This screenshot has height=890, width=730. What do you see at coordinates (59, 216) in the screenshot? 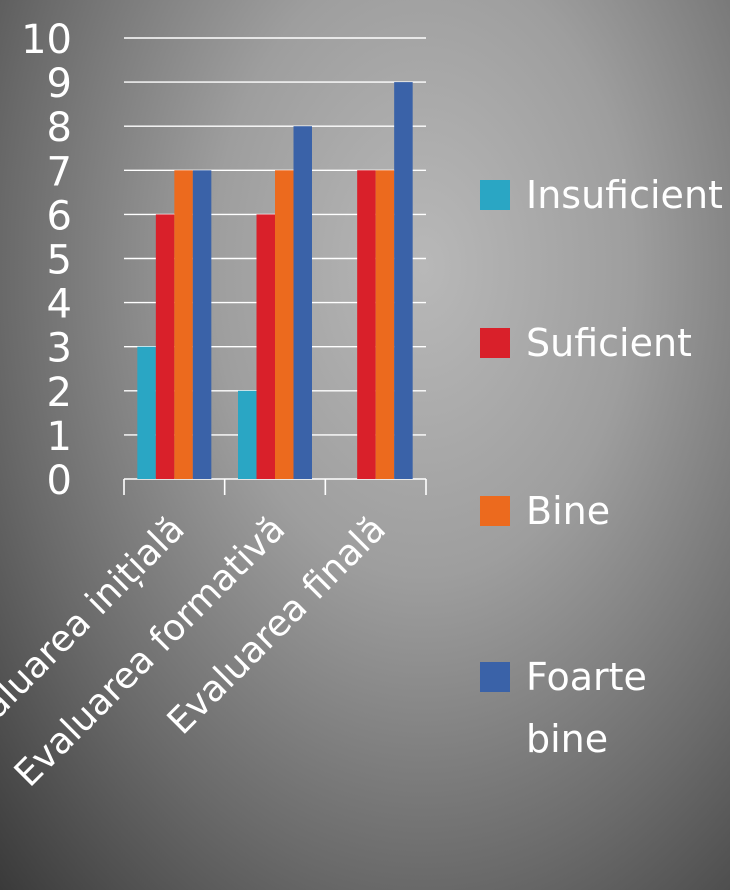
I see `y-tick-label-6: 6` at bounding box center [59, 216].